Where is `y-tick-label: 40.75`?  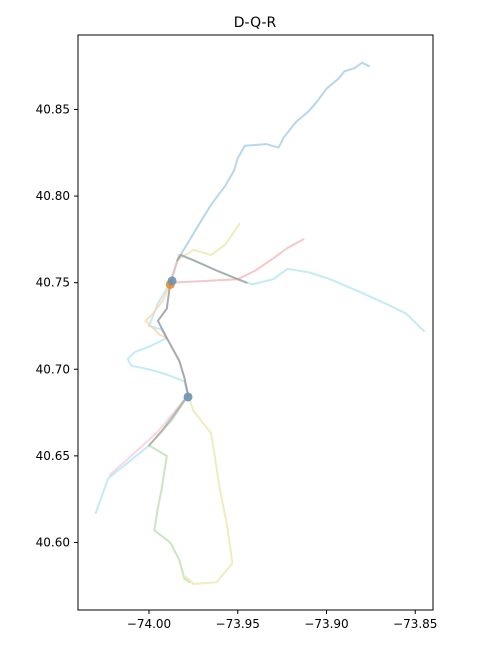
y-tick-label: 40.75 is located at coordinates (53, 283).